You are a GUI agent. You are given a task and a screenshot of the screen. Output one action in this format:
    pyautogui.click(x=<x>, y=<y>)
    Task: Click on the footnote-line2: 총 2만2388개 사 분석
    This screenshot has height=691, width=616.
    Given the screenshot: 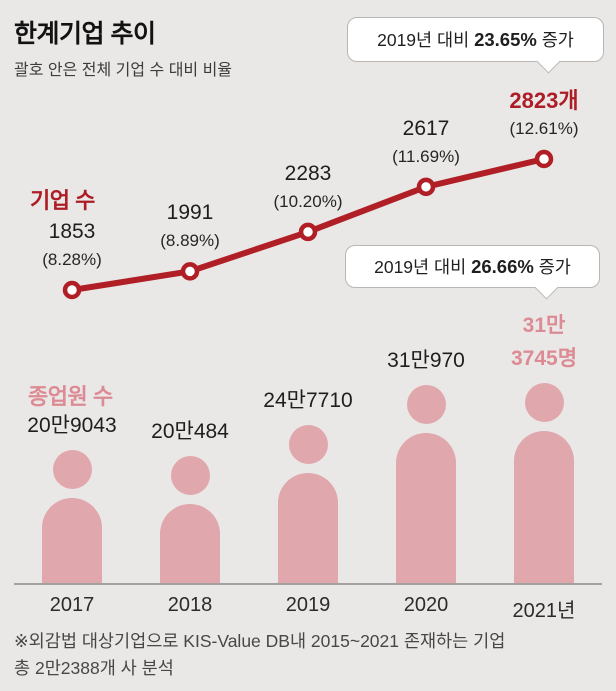 What is the action you would take?
    pyautogui.click(x=94, y=668)
    